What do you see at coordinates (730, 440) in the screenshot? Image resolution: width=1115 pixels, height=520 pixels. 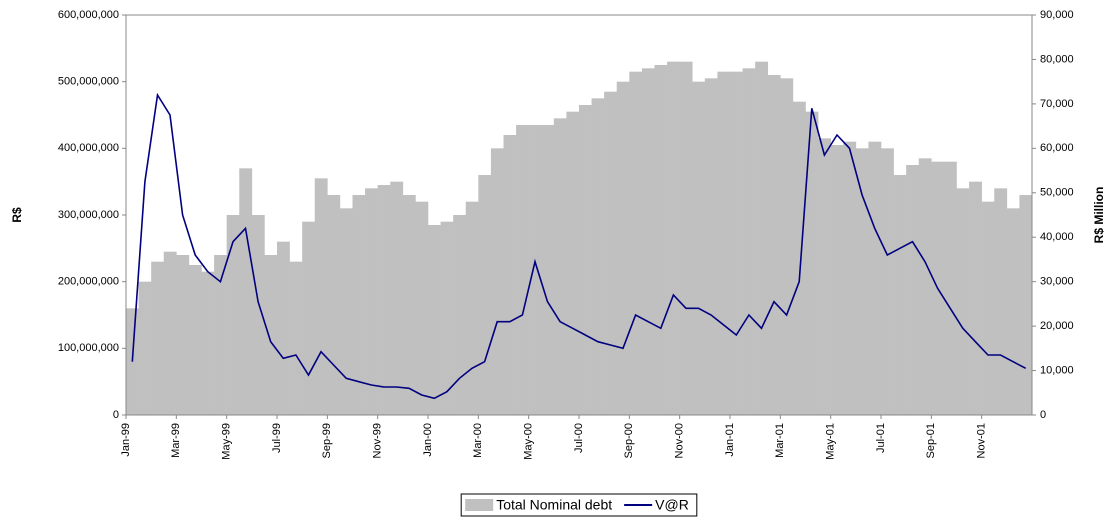 I see `x-tick-label: Jan-01` at bounding box center [730, 440].